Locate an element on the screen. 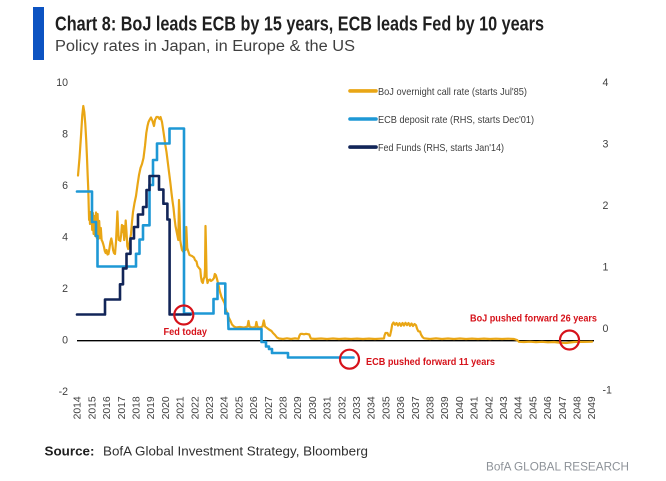  svg-text: 2015 is located at coordinates (92, 407).